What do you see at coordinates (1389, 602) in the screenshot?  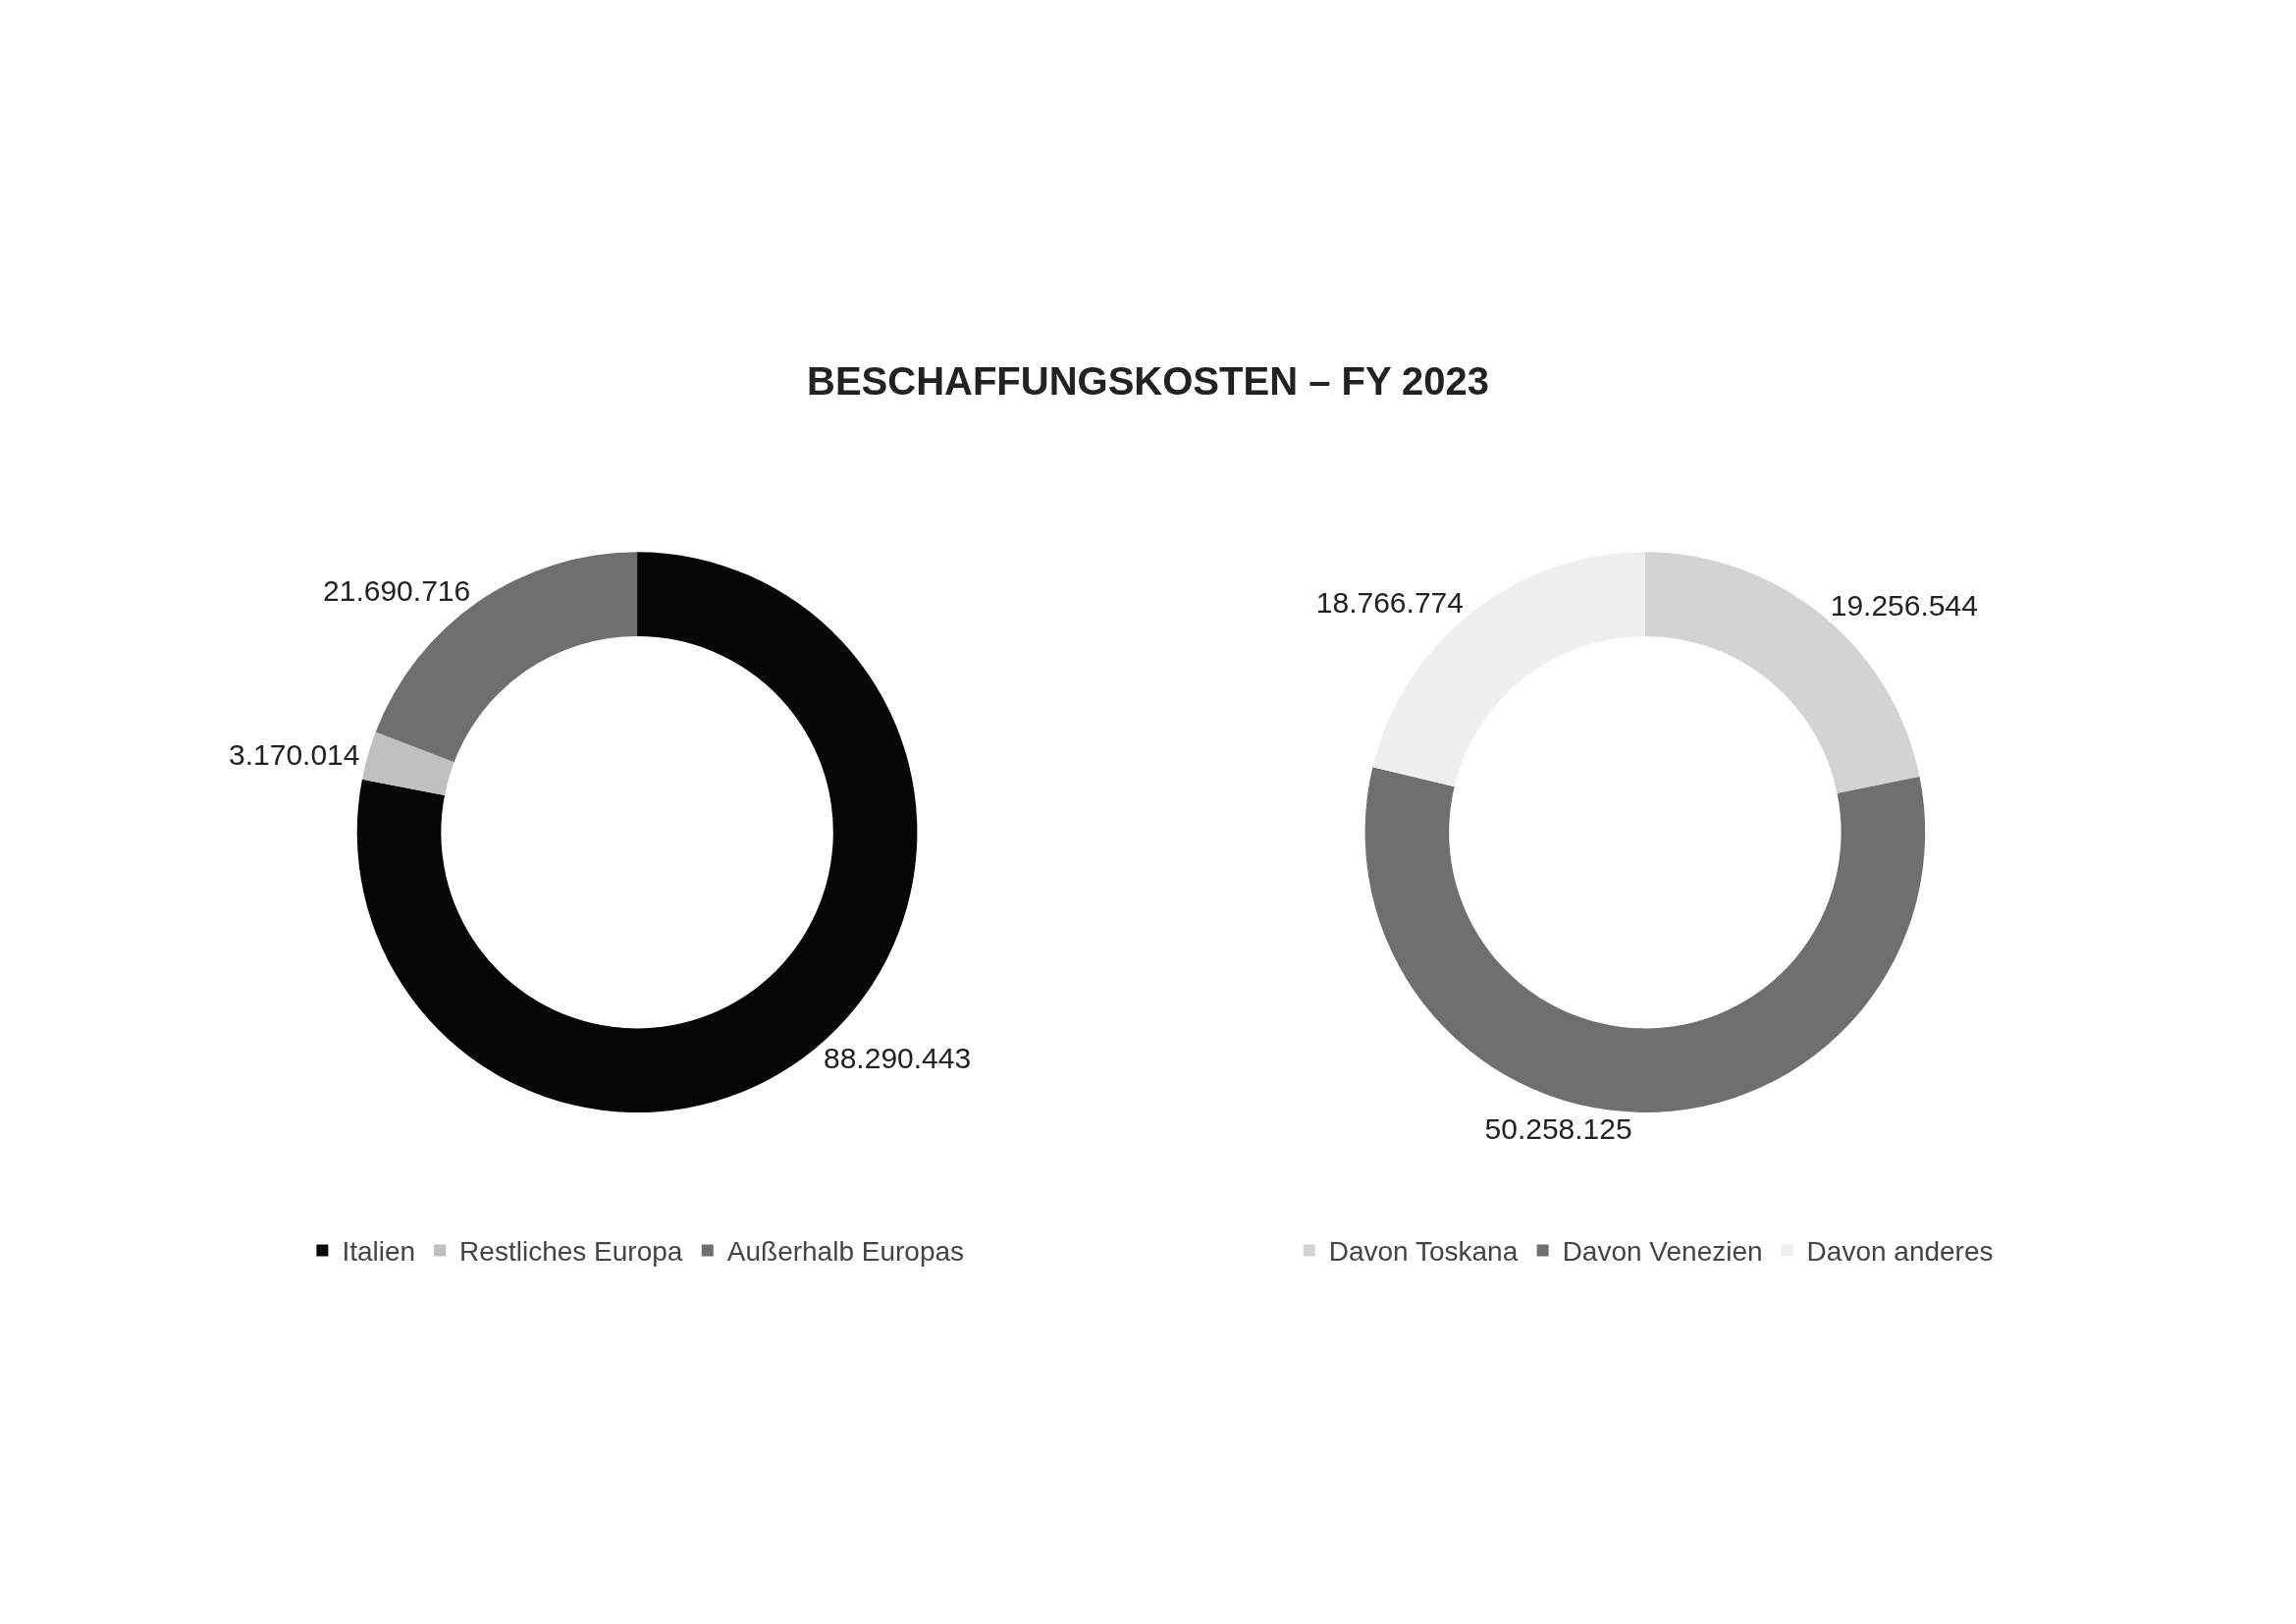 I see `data-label: 18.766.774` at bounding box center [1389, 602].